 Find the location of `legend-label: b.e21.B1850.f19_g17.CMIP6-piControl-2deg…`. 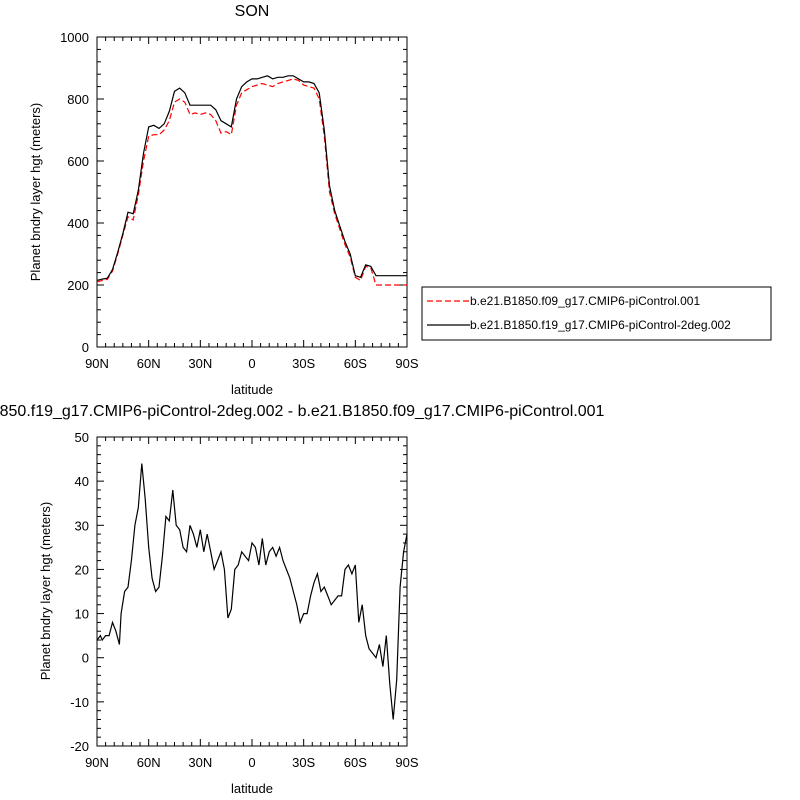

legend-label: b.e21.B1850.f19_g17.CMIP6-piControl-2deg… is located at coordinates (600, 325).